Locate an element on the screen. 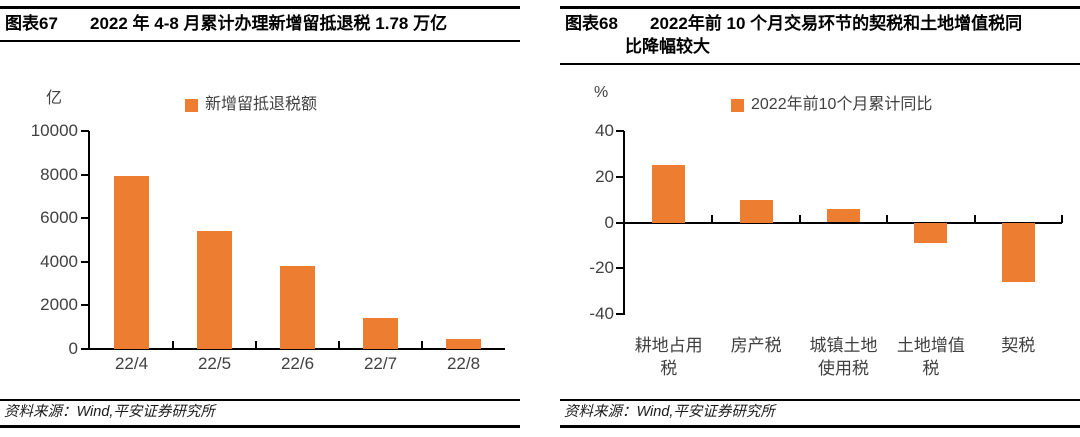 This screenshot has width=1080, height=437. category-label: 22/5 is located at coordinates (214, 363).